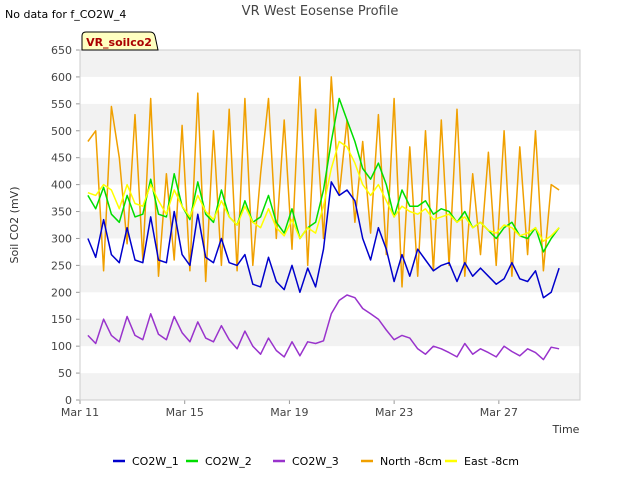 This screenshot has height=480, width=640. I want to click on y-tick-label: 650, so click(61, 50).